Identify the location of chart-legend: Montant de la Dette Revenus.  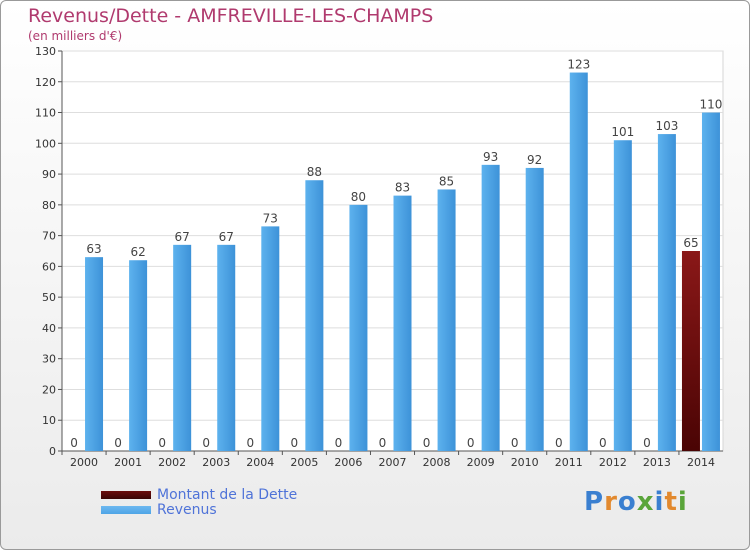
(199, 502).